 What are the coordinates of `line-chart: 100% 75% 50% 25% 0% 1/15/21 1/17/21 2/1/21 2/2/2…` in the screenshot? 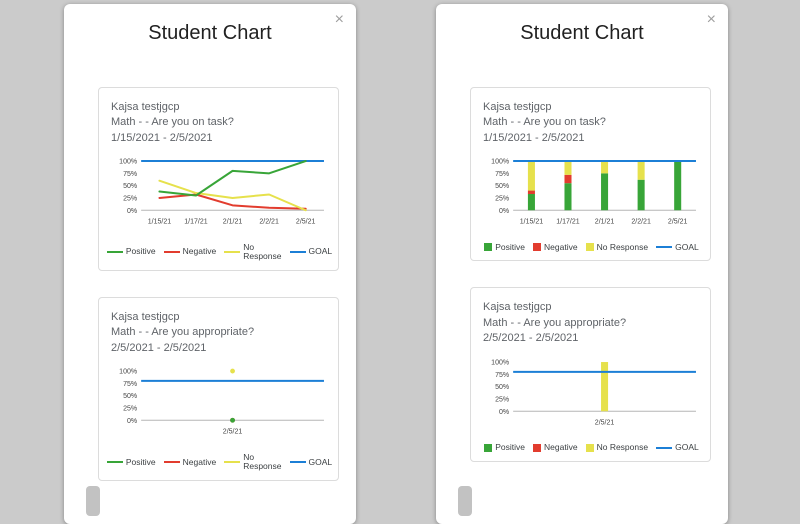 It's located at (221, 192).